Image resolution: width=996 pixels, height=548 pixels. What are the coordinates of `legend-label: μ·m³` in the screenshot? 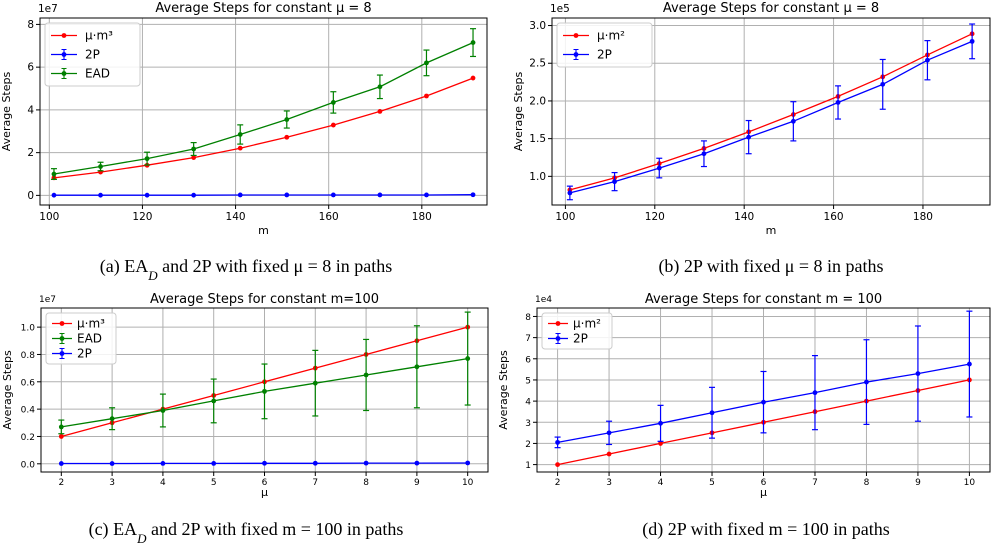 It's located at (91, 324).